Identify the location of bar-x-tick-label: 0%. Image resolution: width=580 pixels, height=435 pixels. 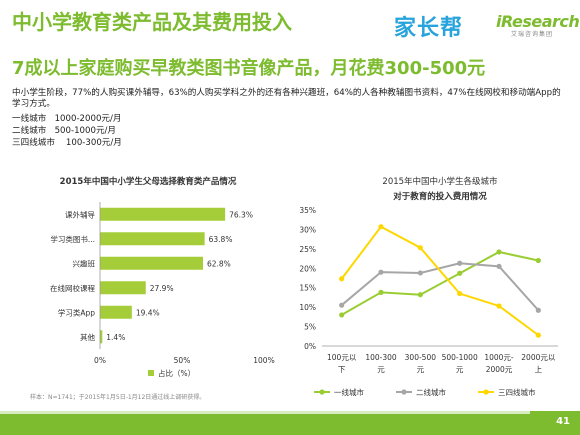
(100, 360).